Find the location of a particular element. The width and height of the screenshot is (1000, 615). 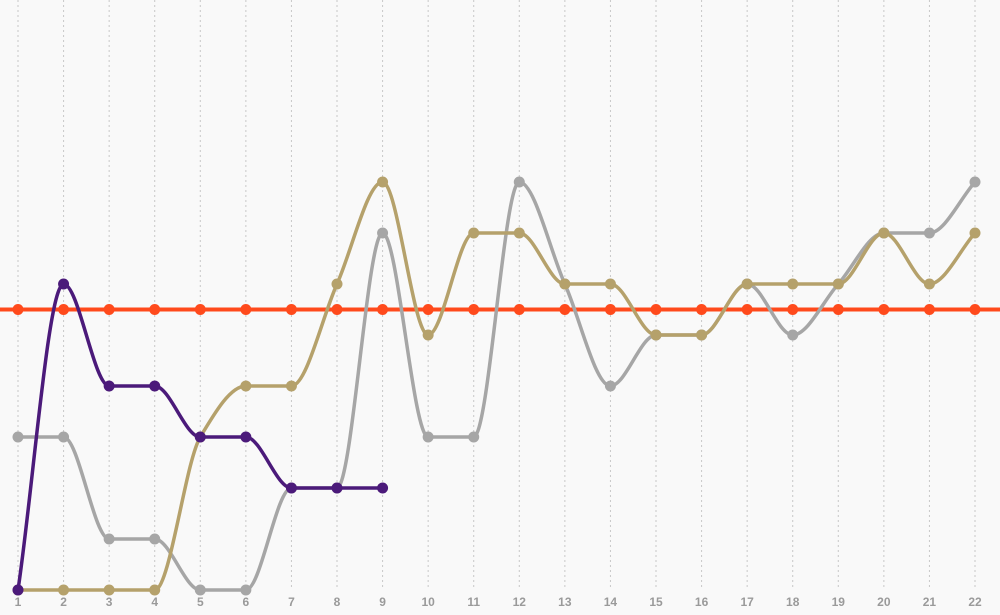

x-tick-label: 6 is located at coordinates (246, 602).